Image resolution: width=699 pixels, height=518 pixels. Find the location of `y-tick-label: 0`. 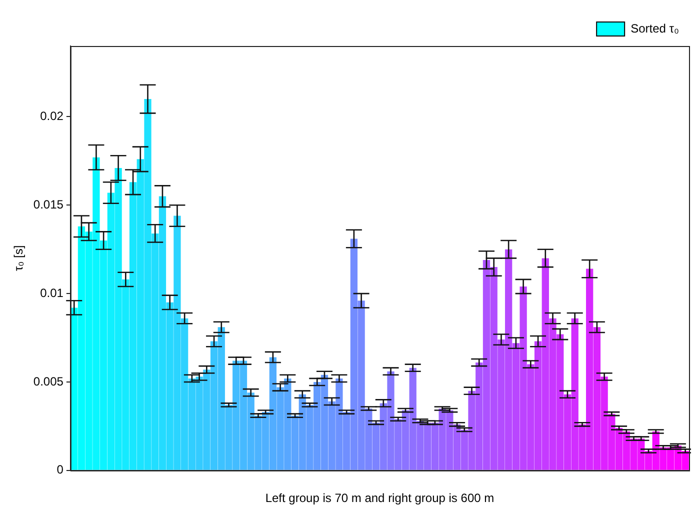

y-tick-label: 0 is located at coordinates (60, 469).